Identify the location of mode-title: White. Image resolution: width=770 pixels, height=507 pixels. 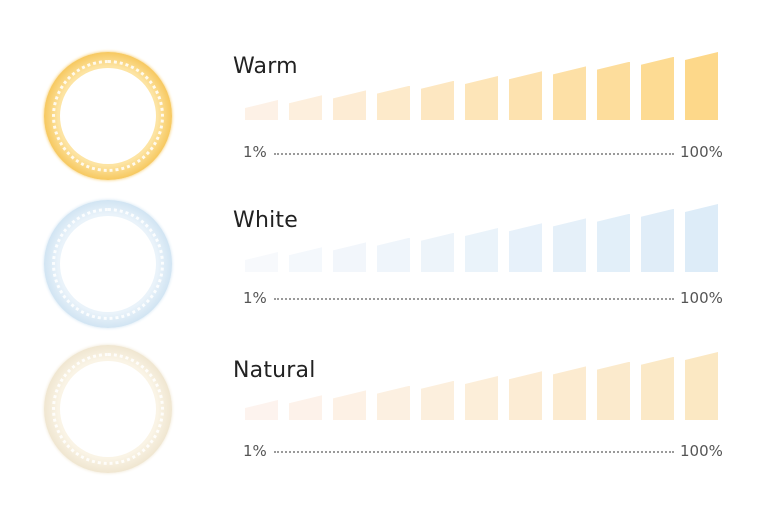
(265, 220).